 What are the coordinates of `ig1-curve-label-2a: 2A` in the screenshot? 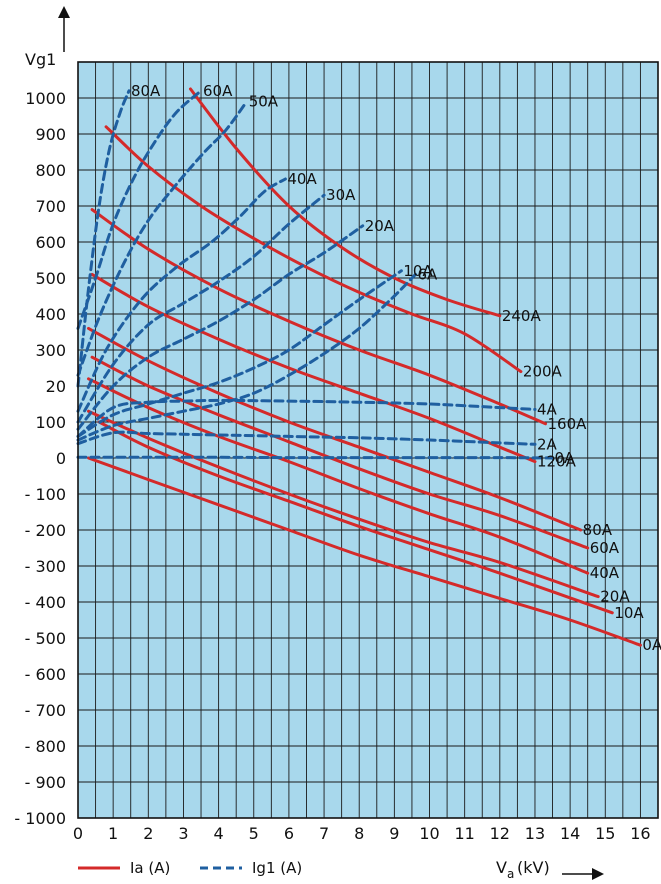 It's located at (547, 444).